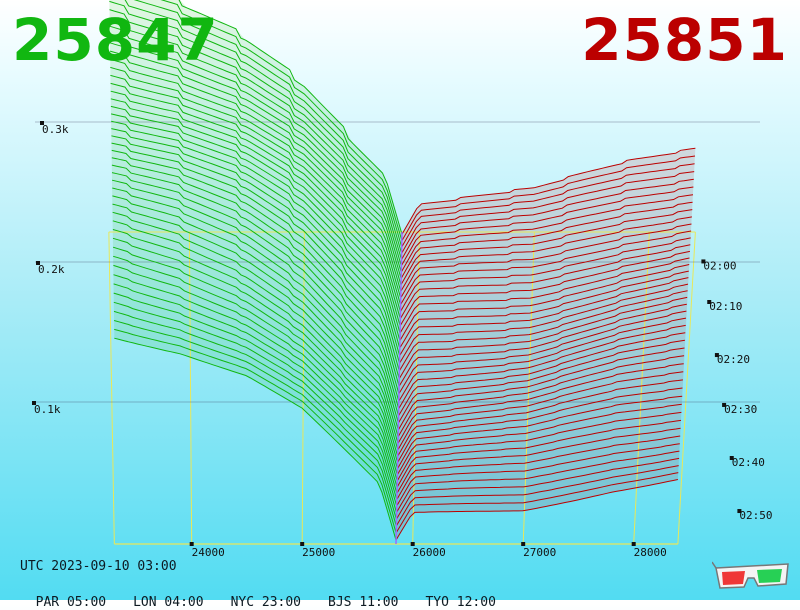 Image resolution: width=800 pixels, height=610 pixels. I want to click on bid-price: 25847, so click(115, 40).